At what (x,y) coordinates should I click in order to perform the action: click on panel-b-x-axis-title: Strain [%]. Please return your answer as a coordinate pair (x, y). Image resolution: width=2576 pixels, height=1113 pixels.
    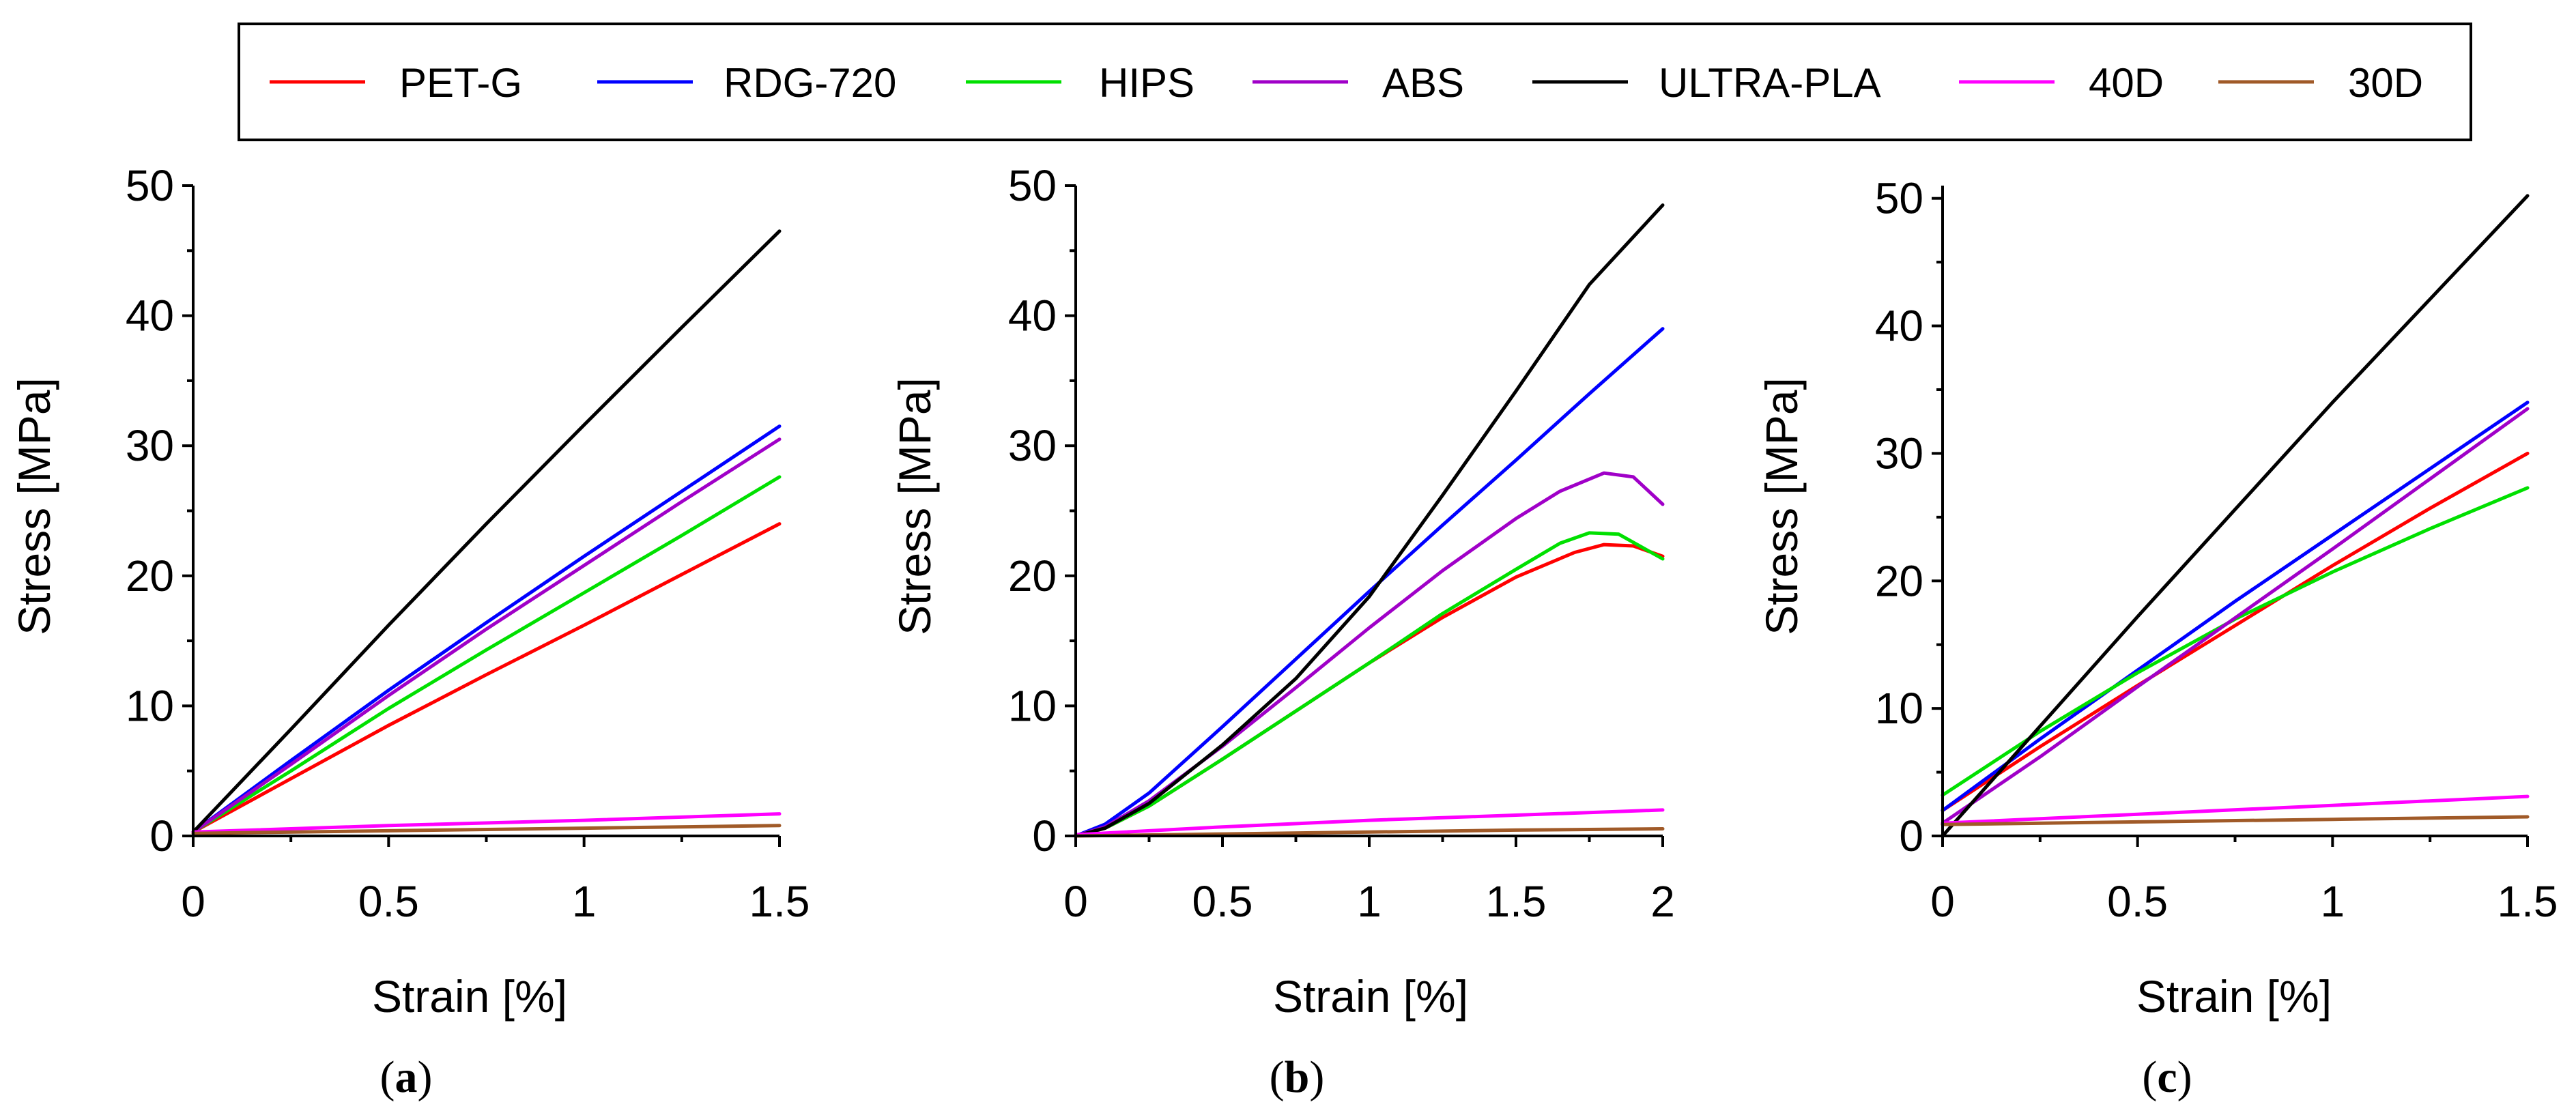
    Looking at the image, I should click on (1370, 996).